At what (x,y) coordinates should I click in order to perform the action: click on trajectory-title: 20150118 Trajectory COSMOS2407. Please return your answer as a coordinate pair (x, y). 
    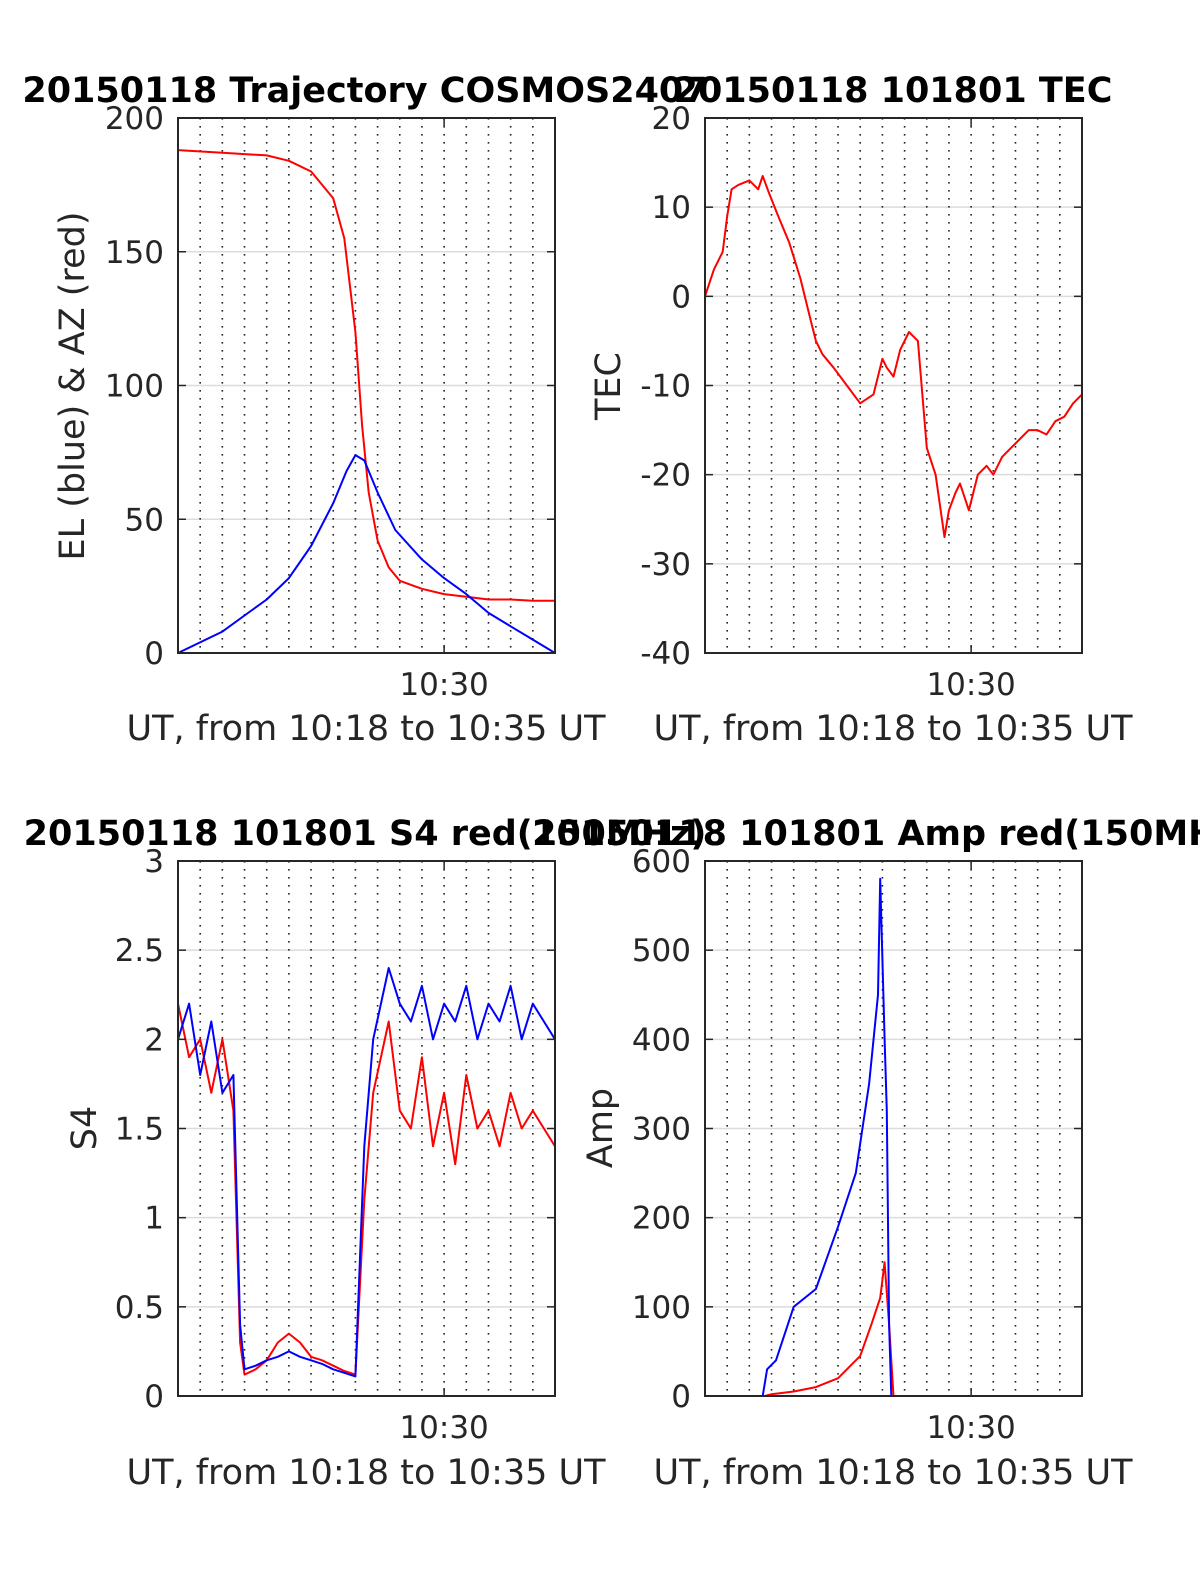
    Looking at the image, I should click on (364, 91).